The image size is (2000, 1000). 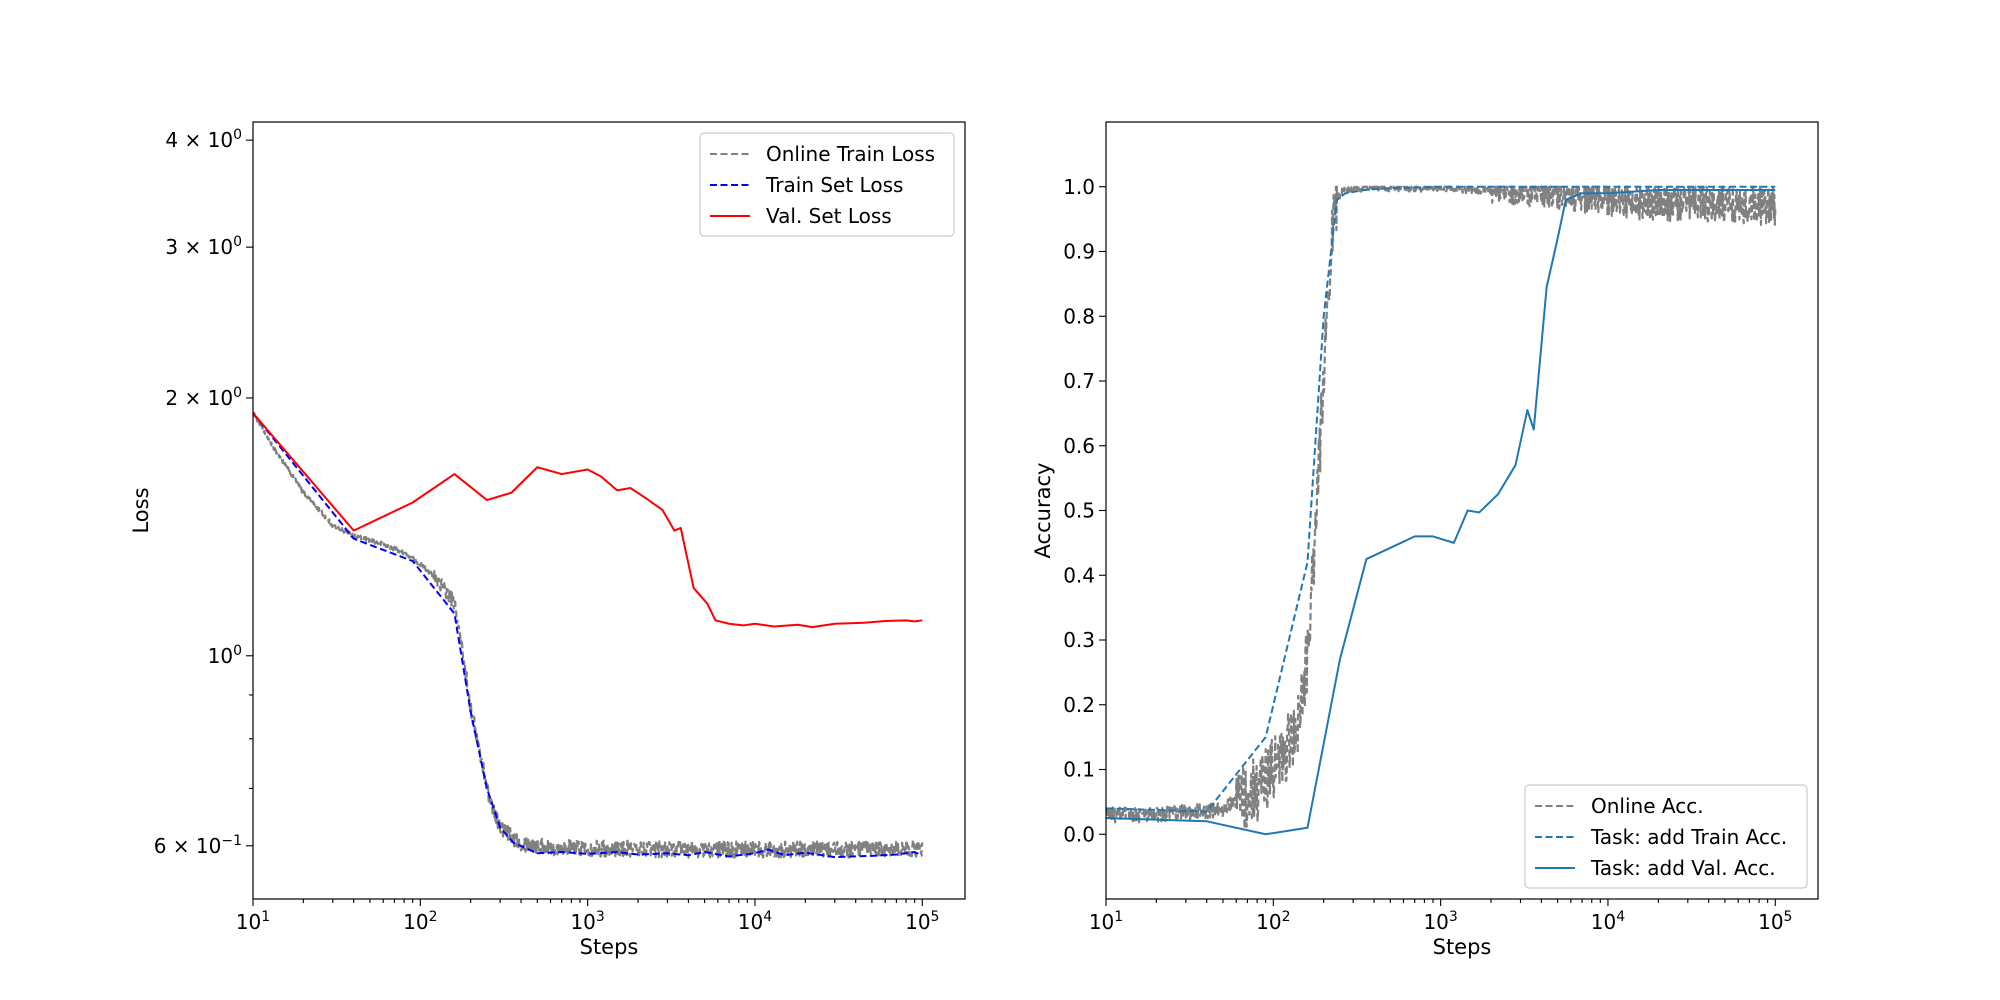 I want to click on y-axis-label: Loss, so click(x=141, y=510).